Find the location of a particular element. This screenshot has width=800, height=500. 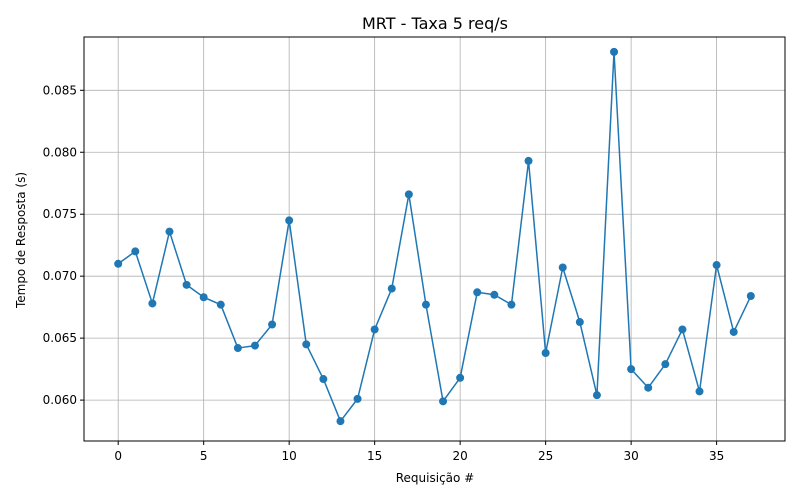

x-tick-label: 25 is located at coordinates (545, 456).